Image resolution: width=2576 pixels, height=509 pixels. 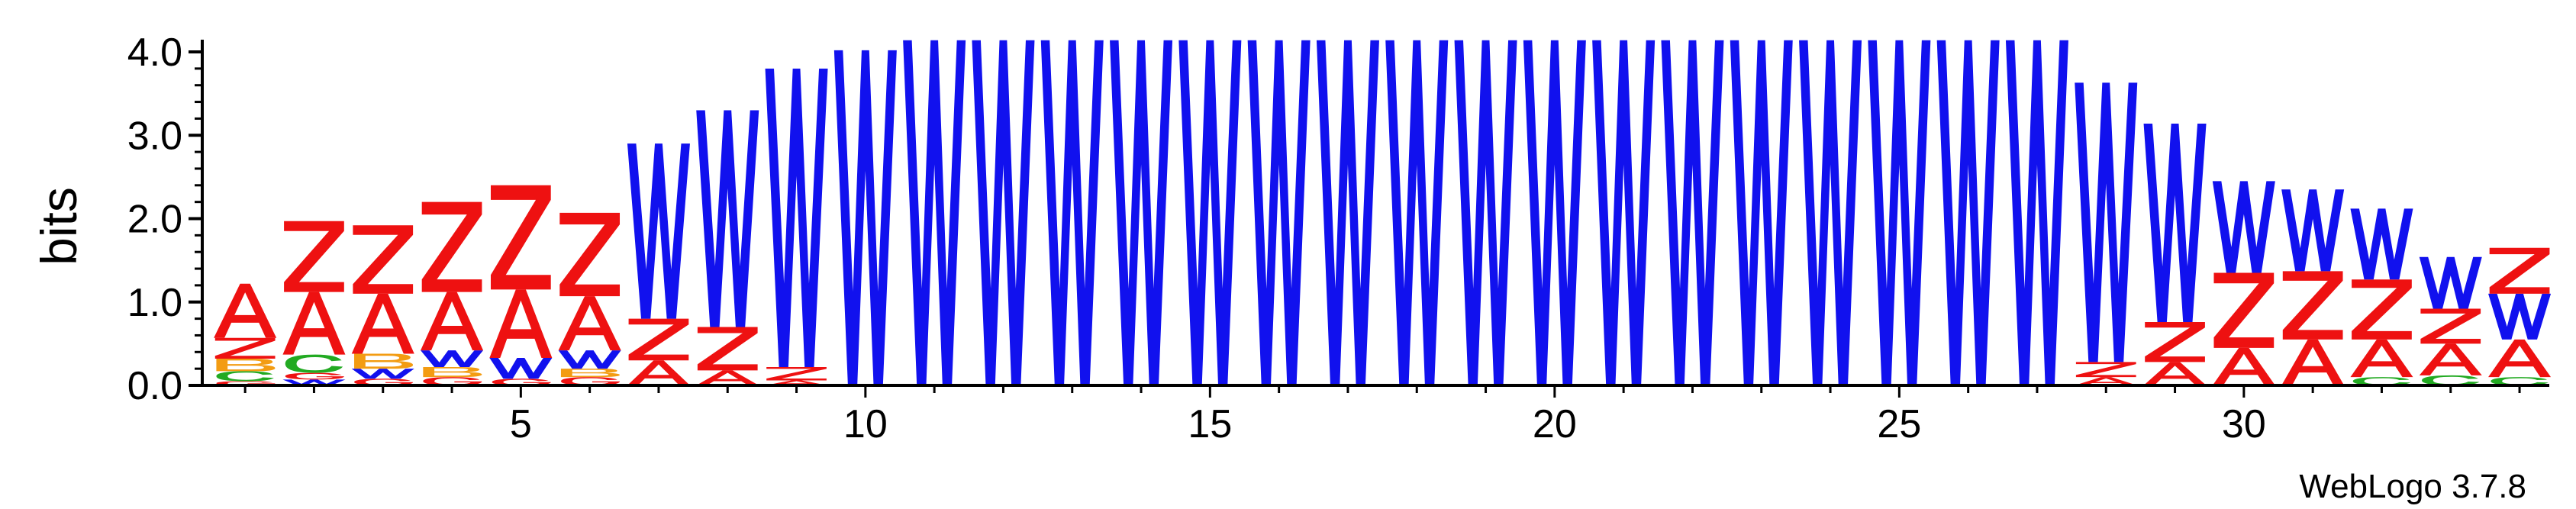 I want to click on x-tick-label: 30, so click(x=2244, y=424).